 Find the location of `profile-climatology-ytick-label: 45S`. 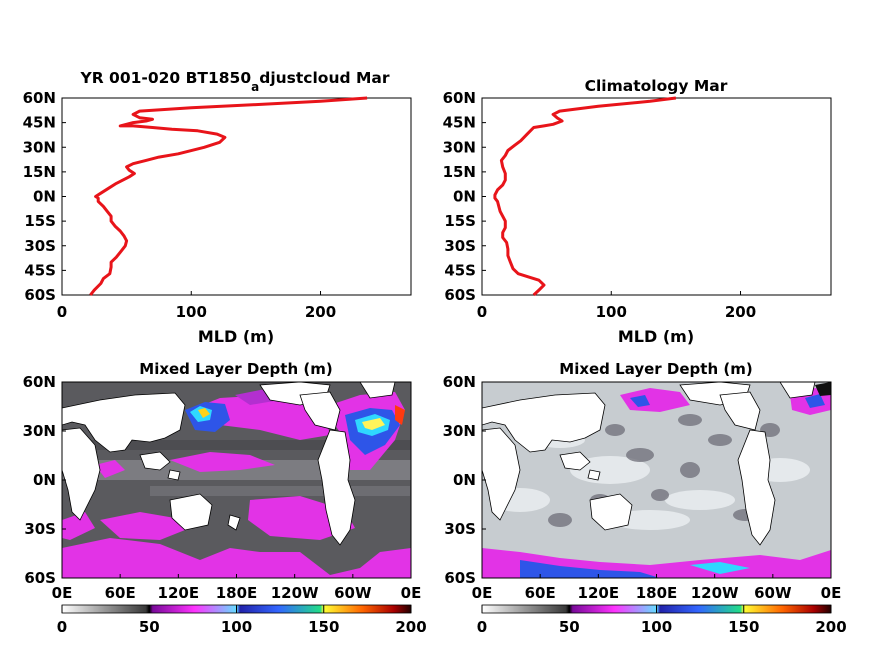

profile-climatology-ytick-label: 45S is located at coordinates (460, 270).